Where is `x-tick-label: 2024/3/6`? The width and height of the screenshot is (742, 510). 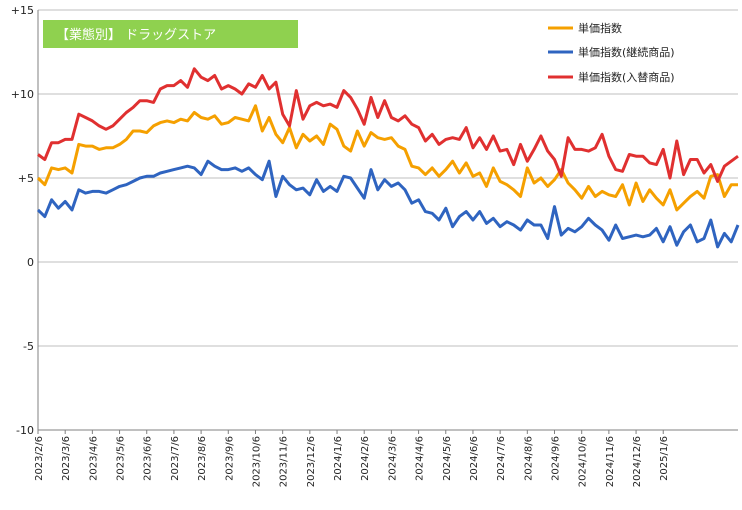 x-tick-label: 2024/3/6 is located at coordinates (392, 458).